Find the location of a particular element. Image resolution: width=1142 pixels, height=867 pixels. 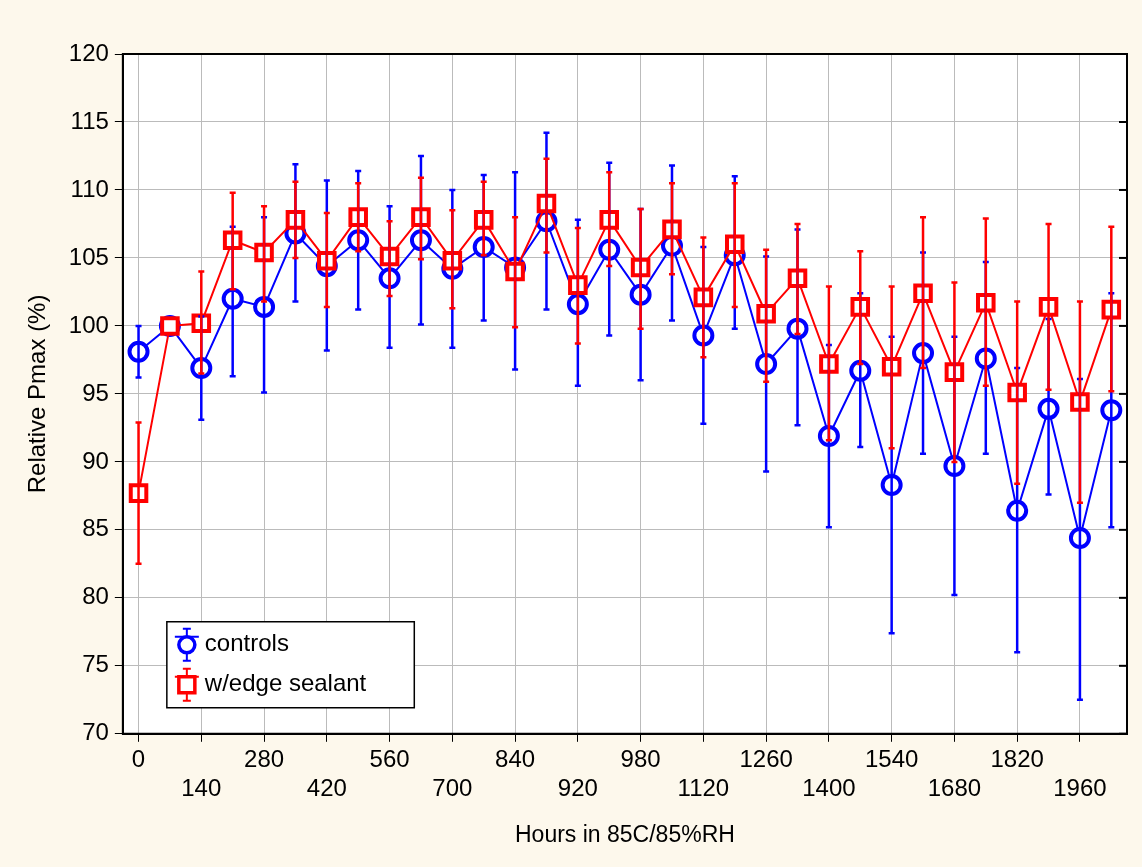

x-tick-label: 1960 is located at coordinates (1080, 787).